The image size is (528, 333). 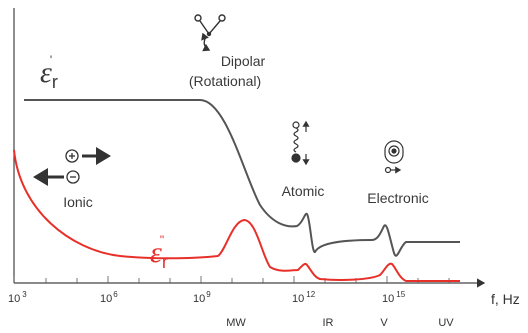 What do you see at coordinates (202, 297) in the screenshot?
I see `tick-label: 10⁹` at bounding box center [202, 297].